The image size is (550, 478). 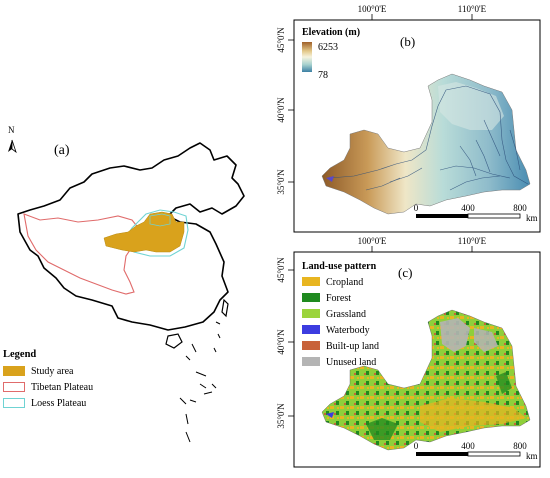 What do you see at coordinates (225, 308) in the screenshot?
I see `taiwan-island` at bounding box center [225, 308].